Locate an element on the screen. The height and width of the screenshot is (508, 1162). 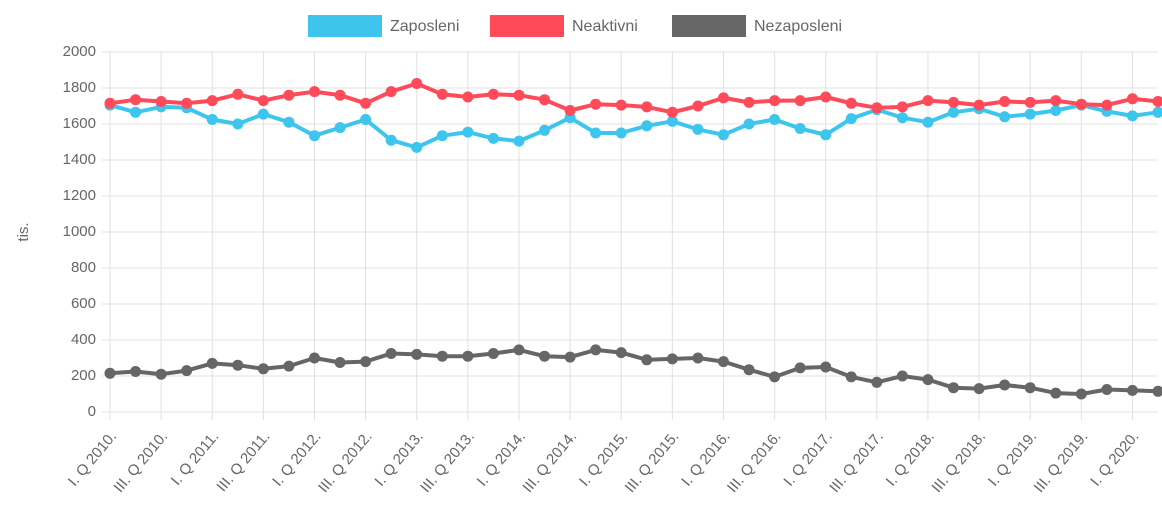
y-tick-label: 0 is located at coordinates (92, 411).